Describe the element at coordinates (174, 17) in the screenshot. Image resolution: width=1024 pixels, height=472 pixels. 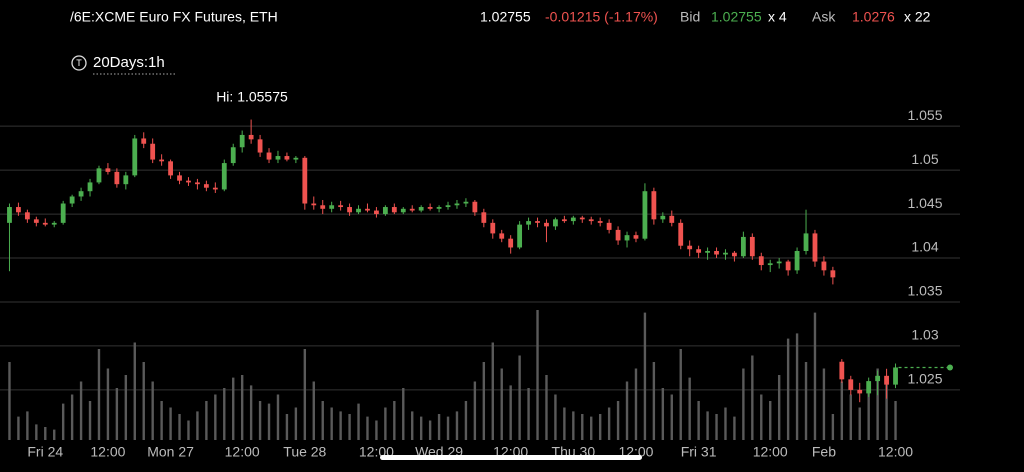
I see `symbol: /6E:XCME Euro FX Futures, ETH` at that location.